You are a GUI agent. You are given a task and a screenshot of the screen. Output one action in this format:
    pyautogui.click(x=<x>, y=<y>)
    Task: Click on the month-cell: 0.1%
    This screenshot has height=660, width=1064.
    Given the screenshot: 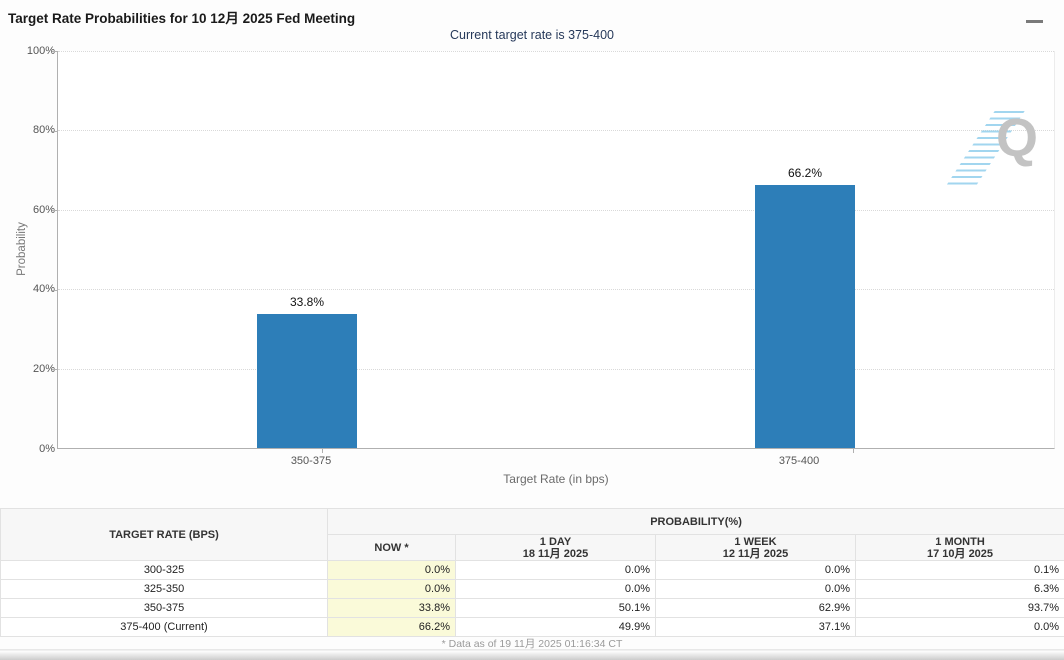 What is the action you would take?
    pyautogui.click(x=959, y=570)
    